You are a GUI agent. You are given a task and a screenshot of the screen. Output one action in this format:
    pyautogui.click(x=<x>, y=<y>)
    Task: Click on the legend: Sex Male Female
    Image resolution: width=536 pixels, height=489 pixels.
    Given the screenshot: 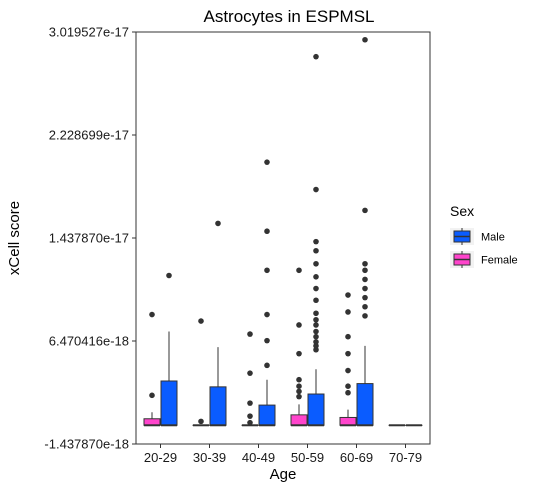 What is the action you would take?
    pyautogui.click(x=484, y=235)
    